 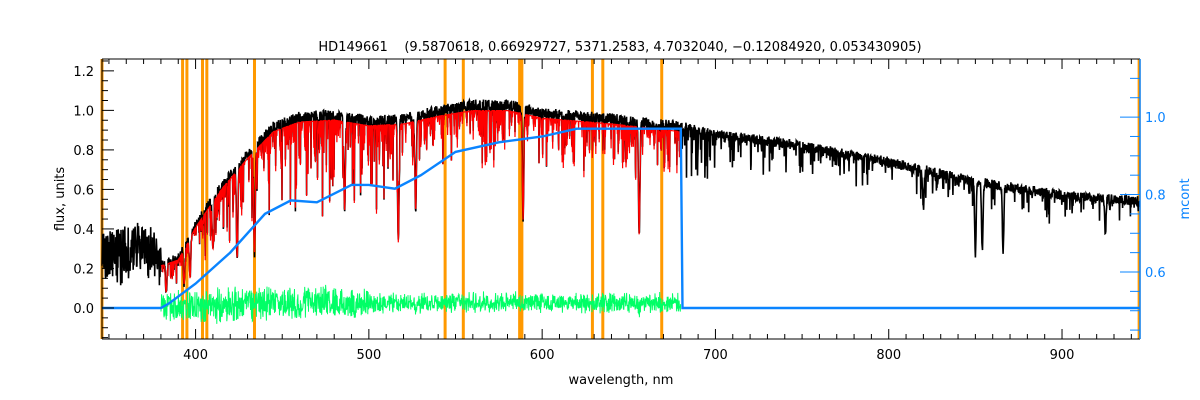 I want to click on residual-line, so click(x=421, y=304).